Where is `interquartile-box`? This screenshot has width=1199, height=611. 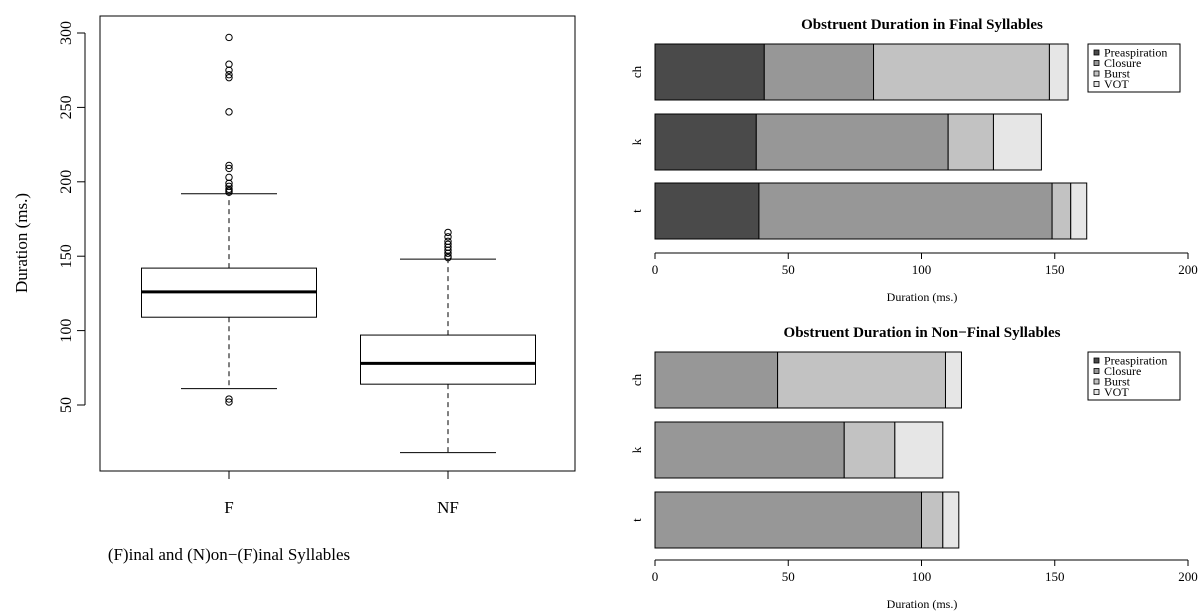
interquartile-box is located at coordinates (448, 359).